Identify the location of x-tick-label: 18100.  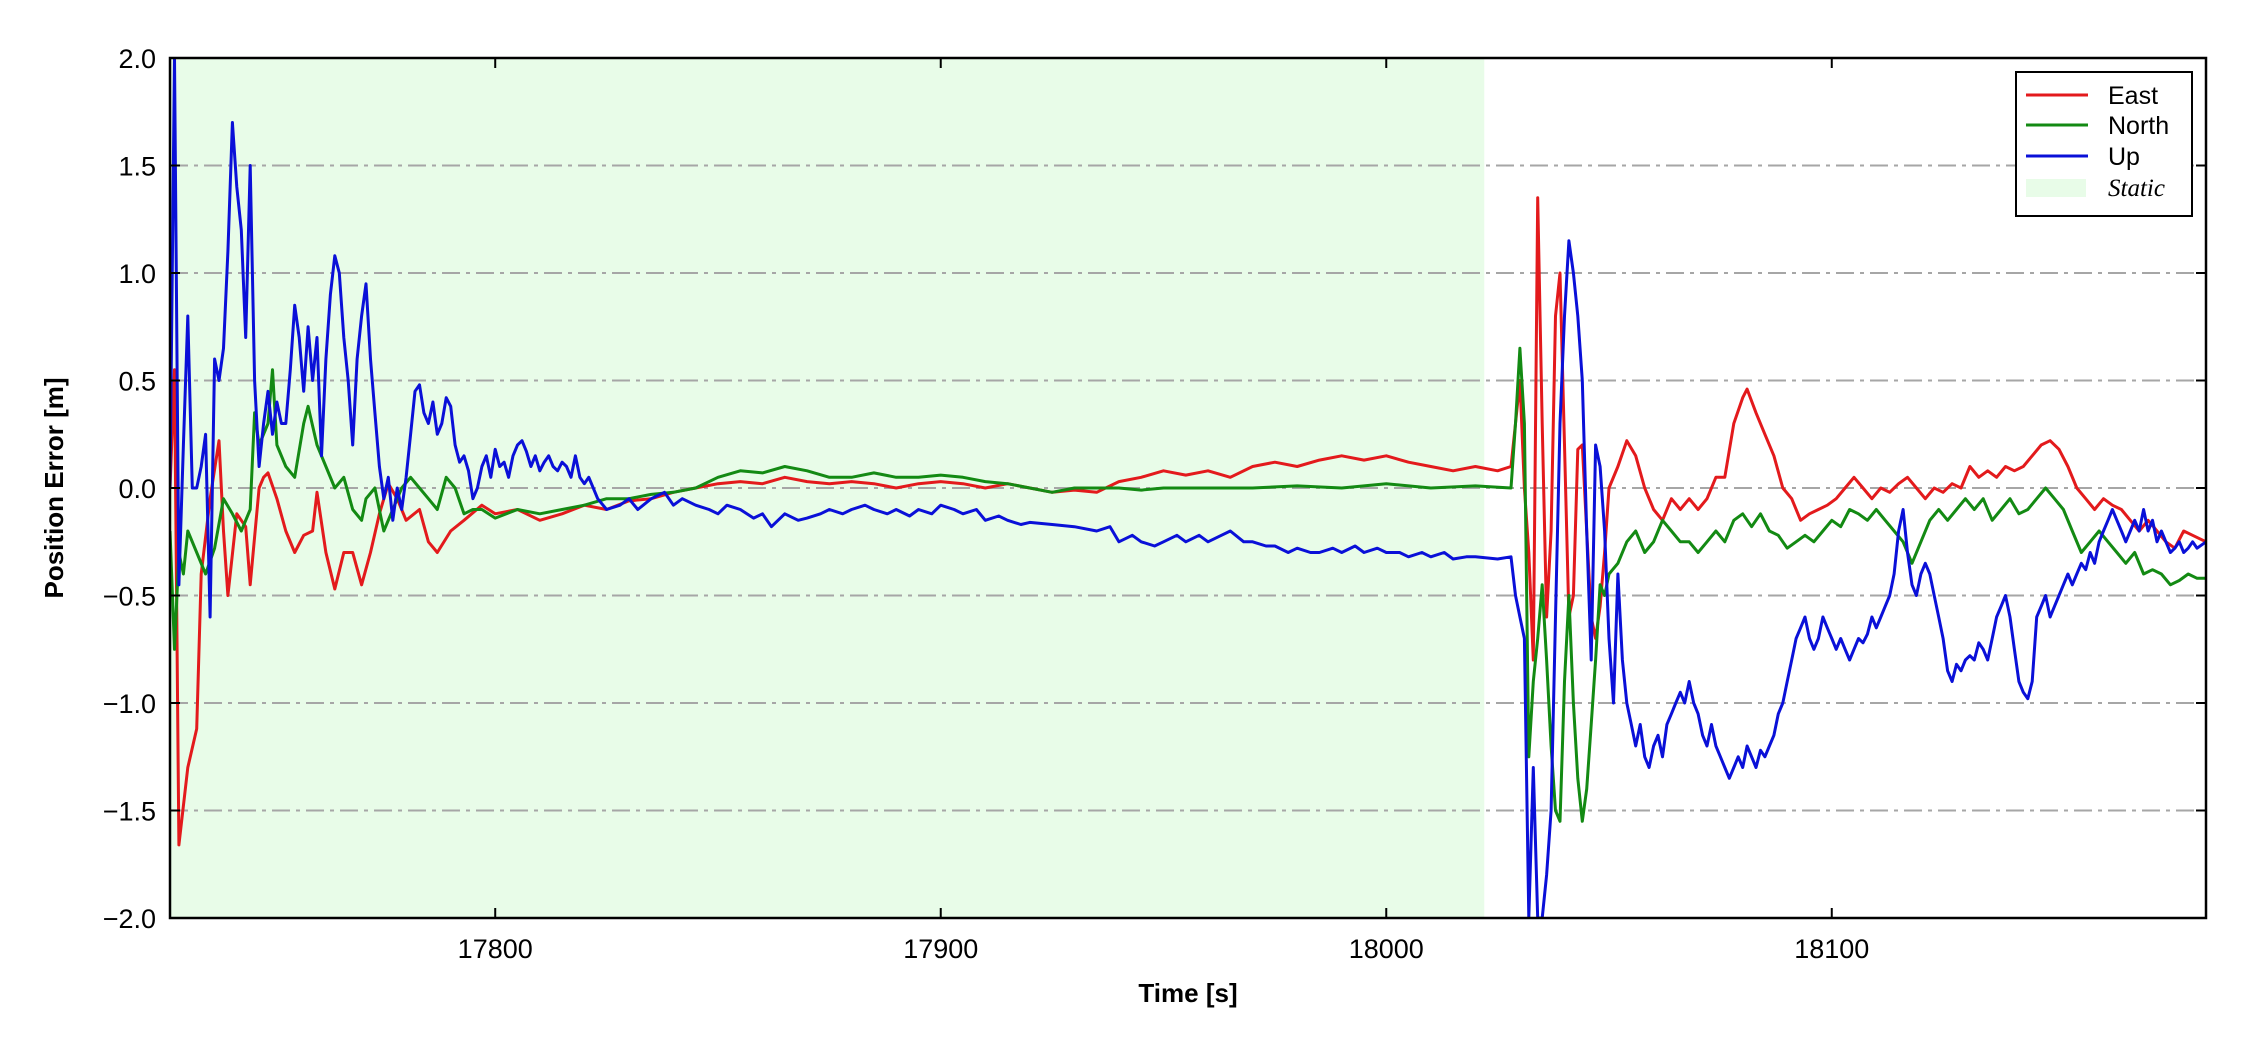
(1831, 949).